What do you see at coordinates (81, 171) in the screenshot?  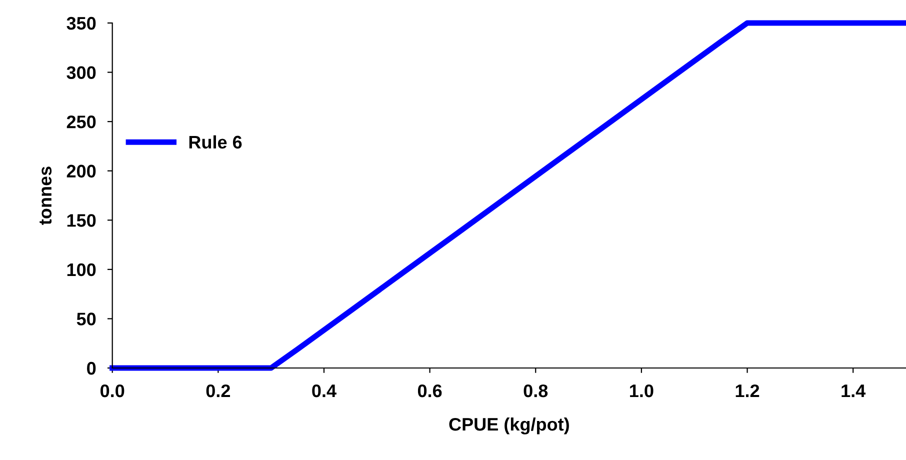 I see `y-tick-label: 200` at bounding box center [81, 171].